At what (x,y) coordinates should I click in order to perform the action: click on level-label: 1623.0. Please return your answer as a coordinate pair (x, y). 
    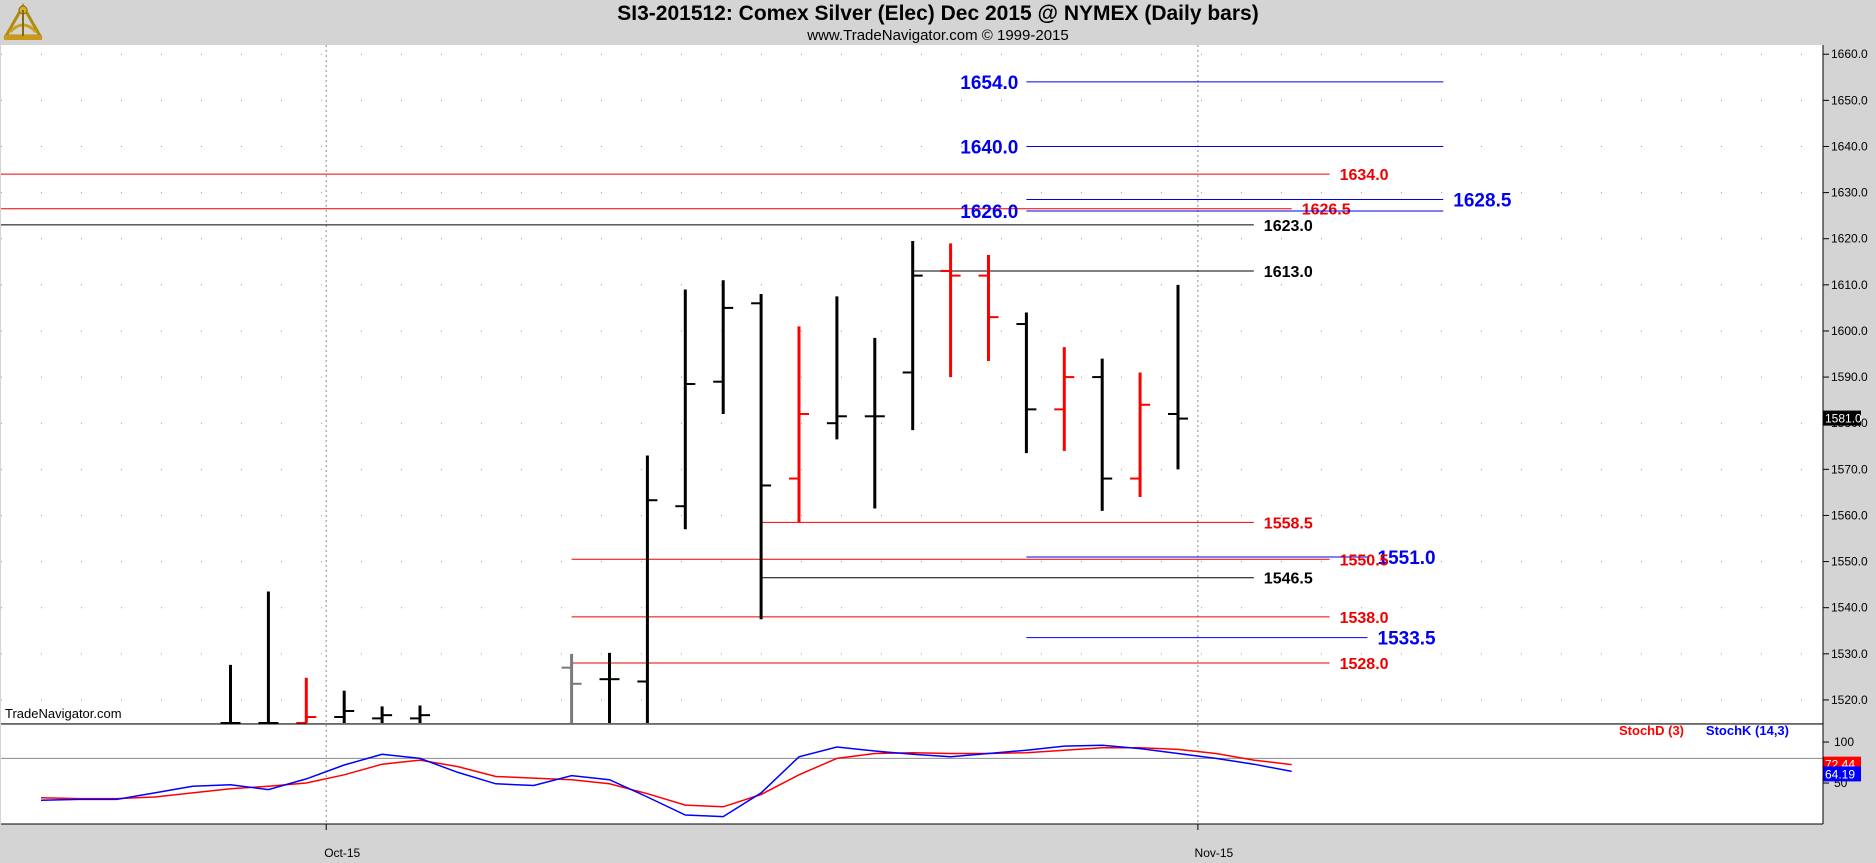
    Looking at the image, I should click on (1288, 226).